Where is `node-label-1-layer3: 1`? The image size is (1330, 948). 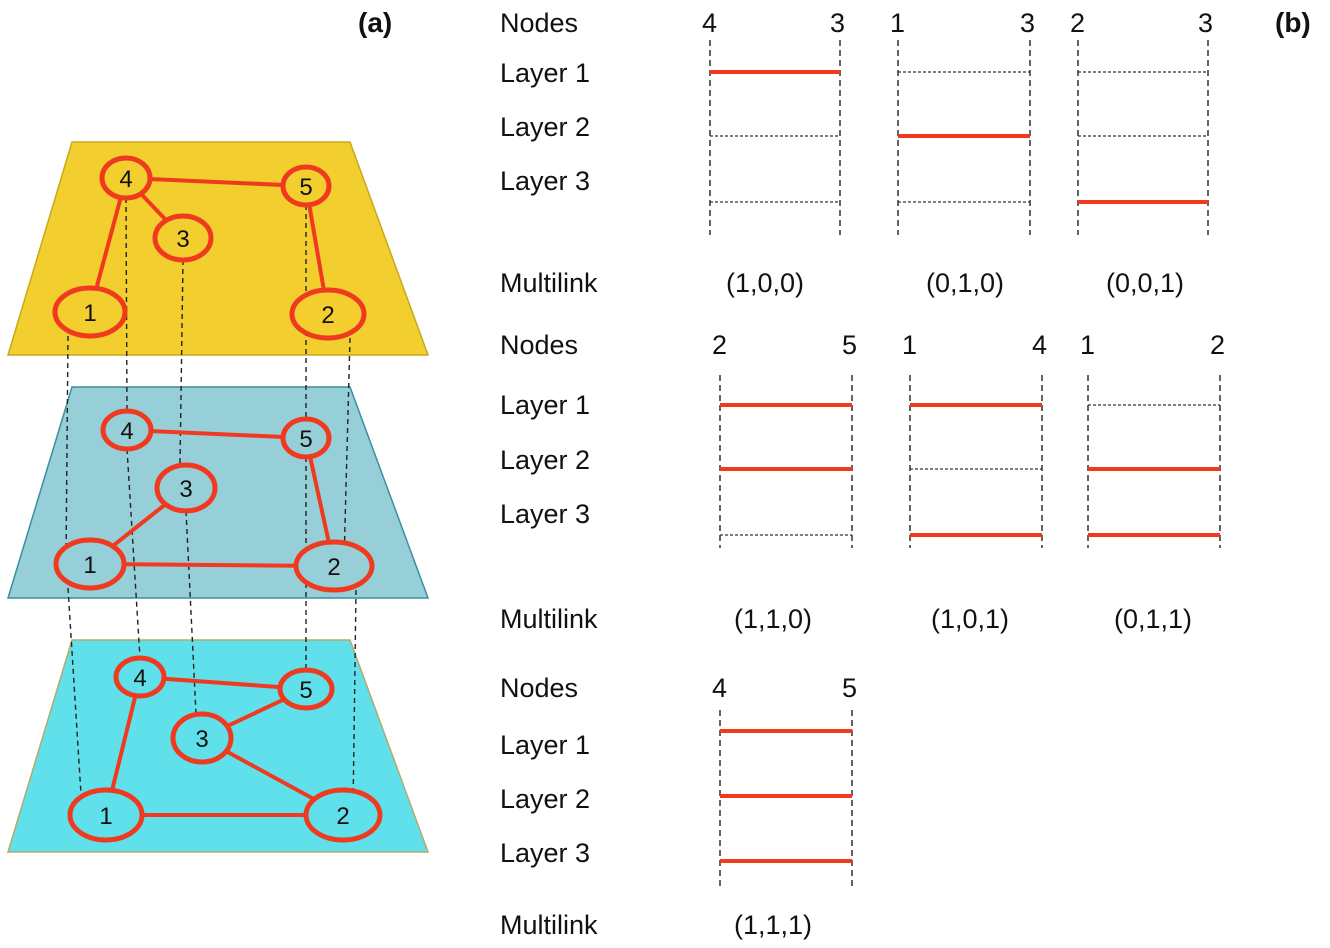
node-label-1-layer3: 1 is located at coordinates (105, 816).